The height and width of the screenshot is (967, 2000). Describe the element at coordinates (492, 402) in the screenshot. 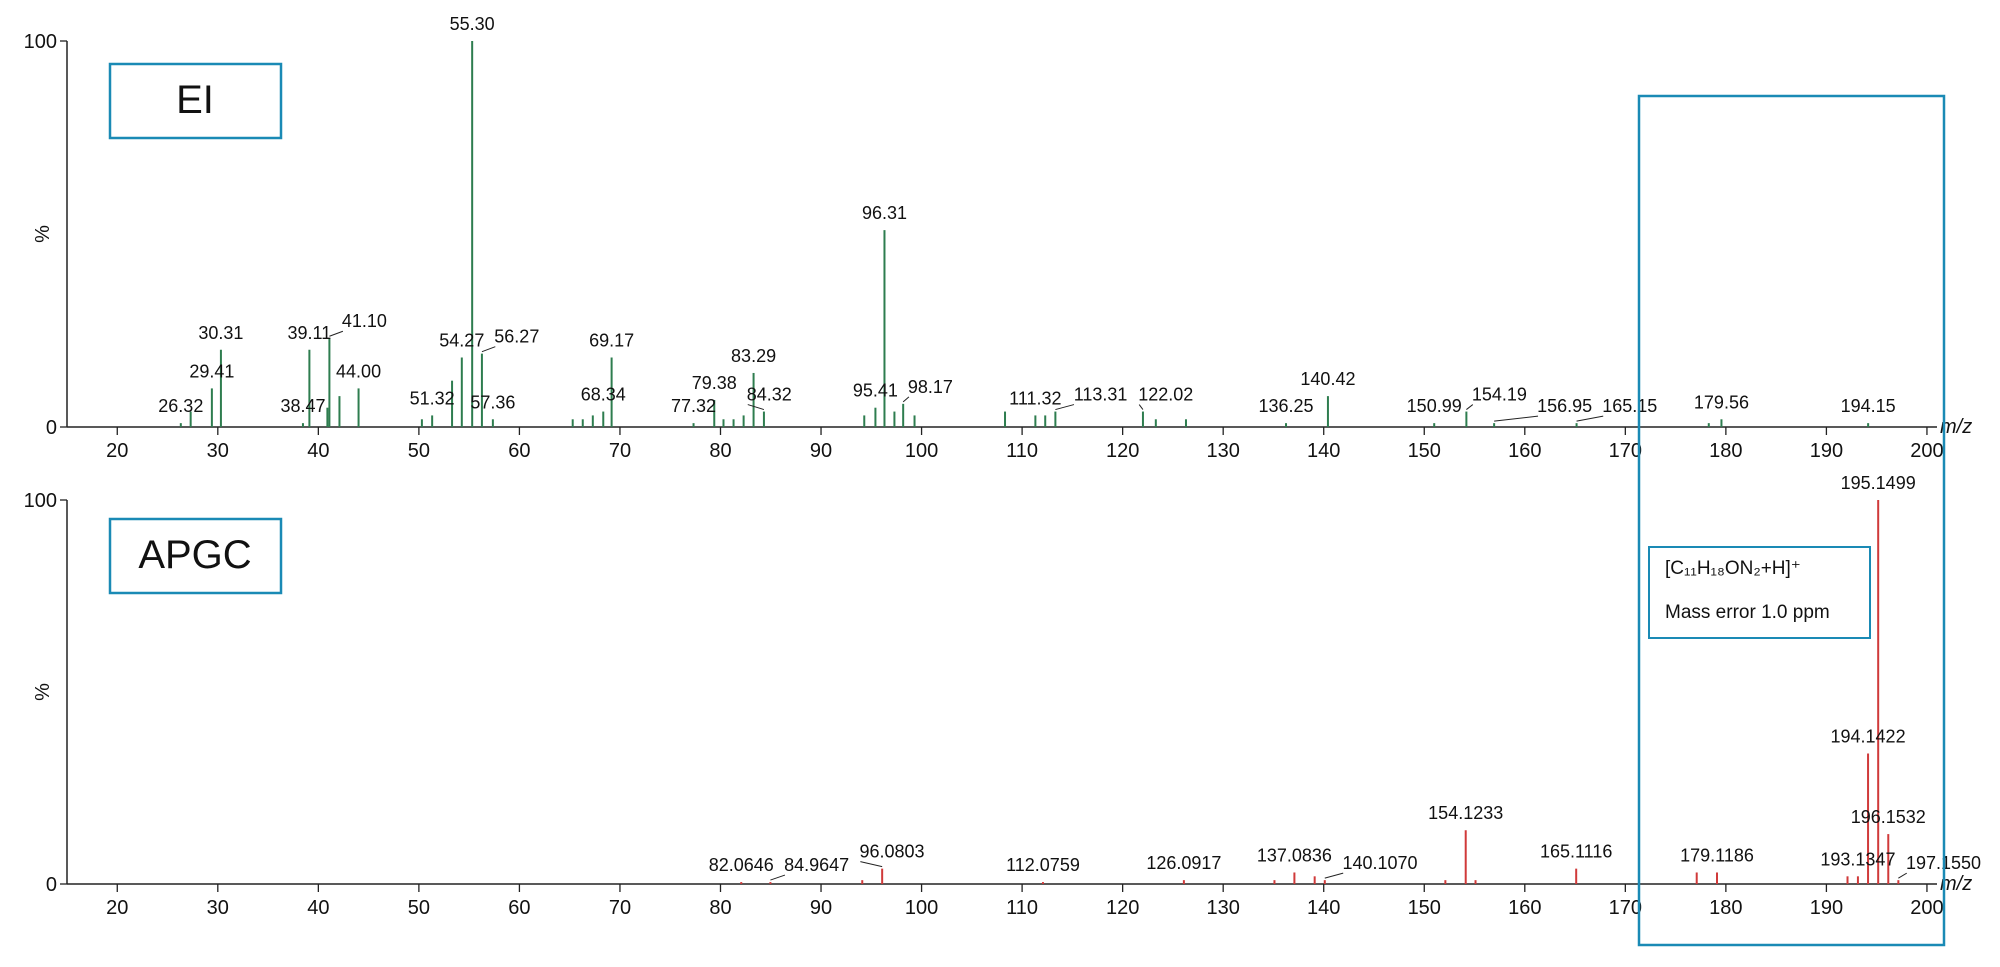

I see `peak-label: 57.36` at that location.